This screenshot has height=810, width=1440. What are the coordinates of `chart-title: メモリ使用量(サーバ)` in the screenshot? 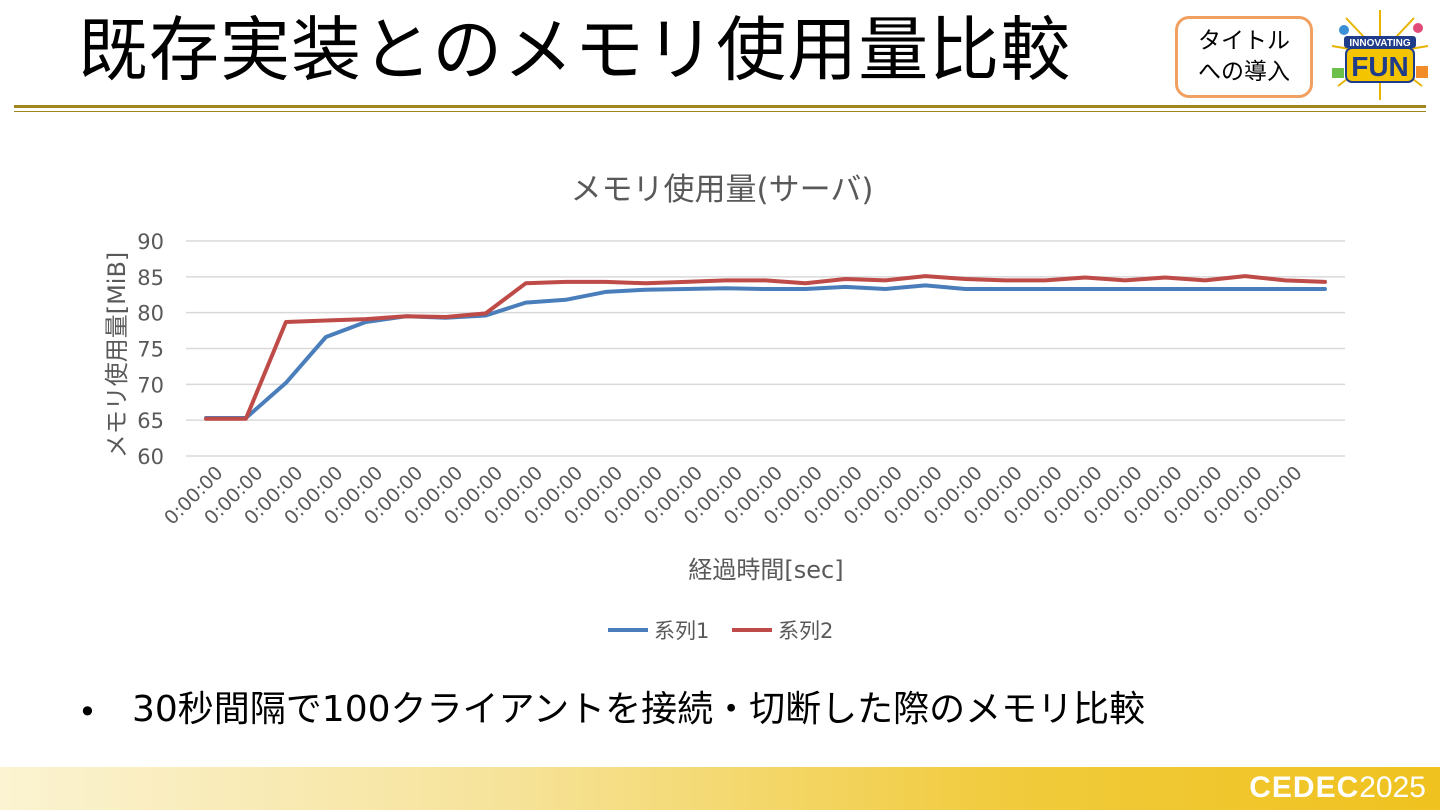 It's located at (722, 190).